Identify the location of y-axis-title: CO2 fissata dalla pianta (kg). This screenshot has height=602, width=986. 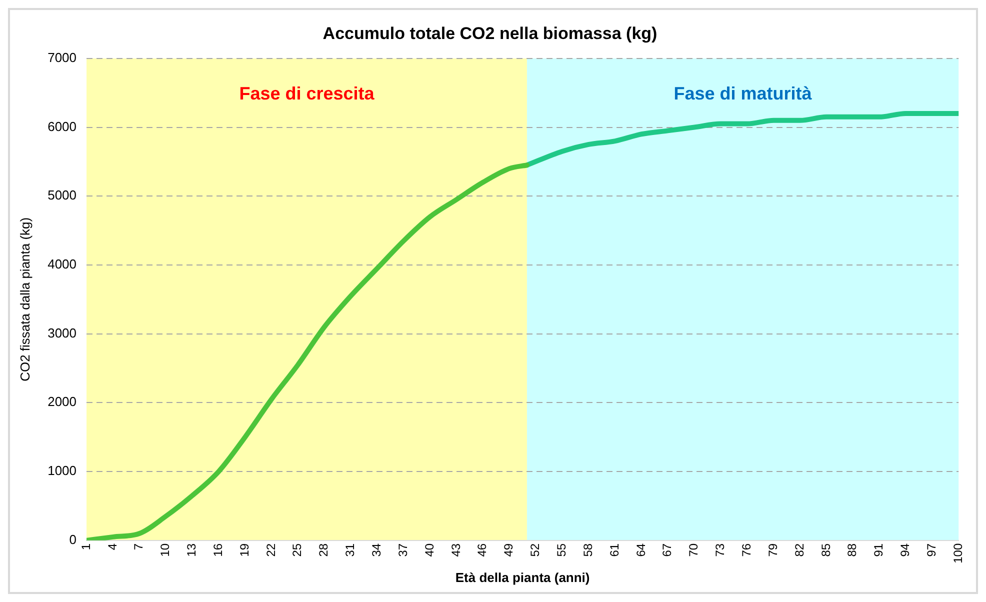
(24, 299).